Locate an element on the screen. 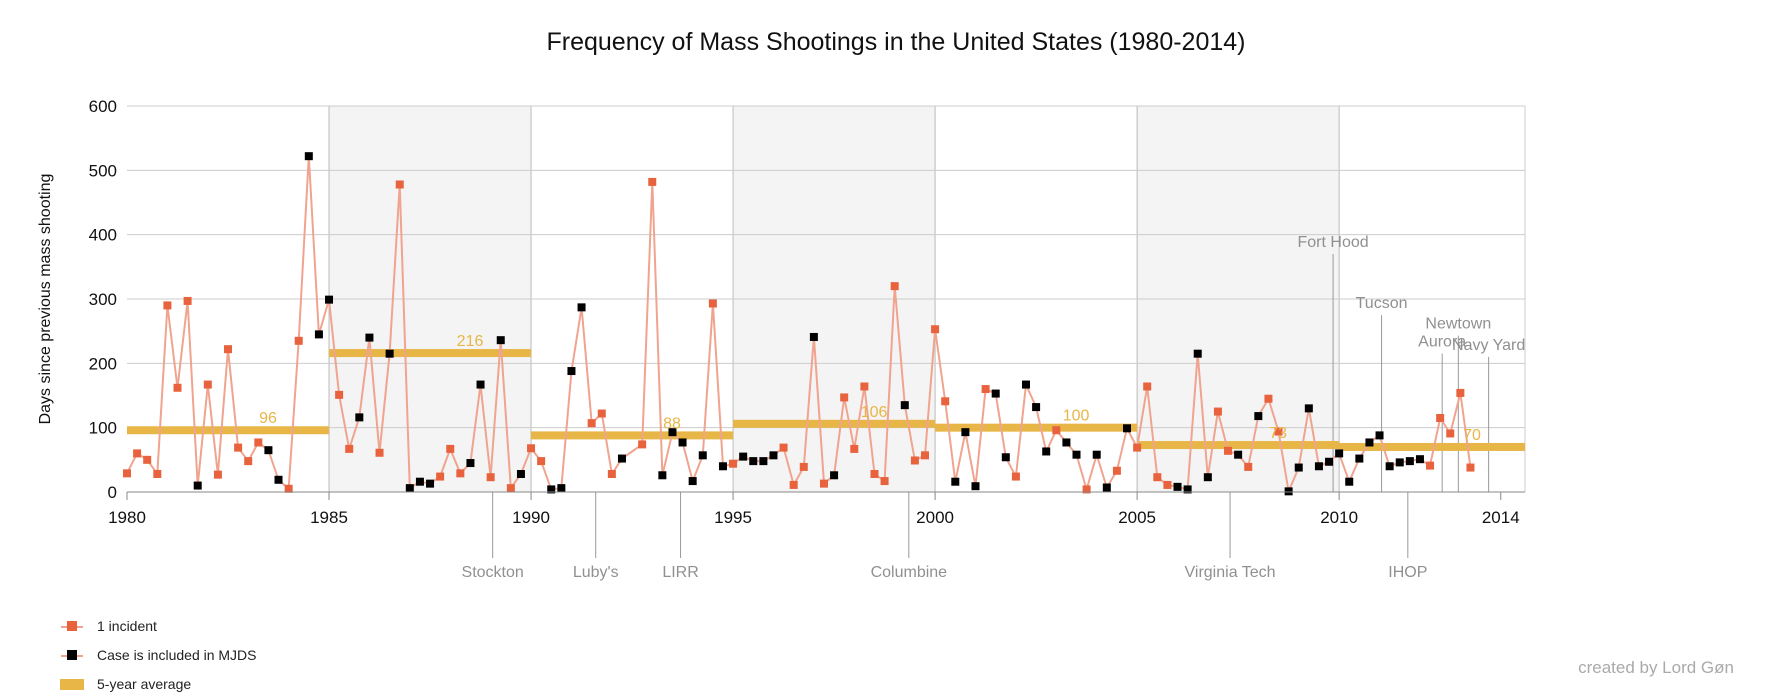 This screenshot has width=1792, height=700. x-tick-label: 1995 is located at coordinates (733, 517).